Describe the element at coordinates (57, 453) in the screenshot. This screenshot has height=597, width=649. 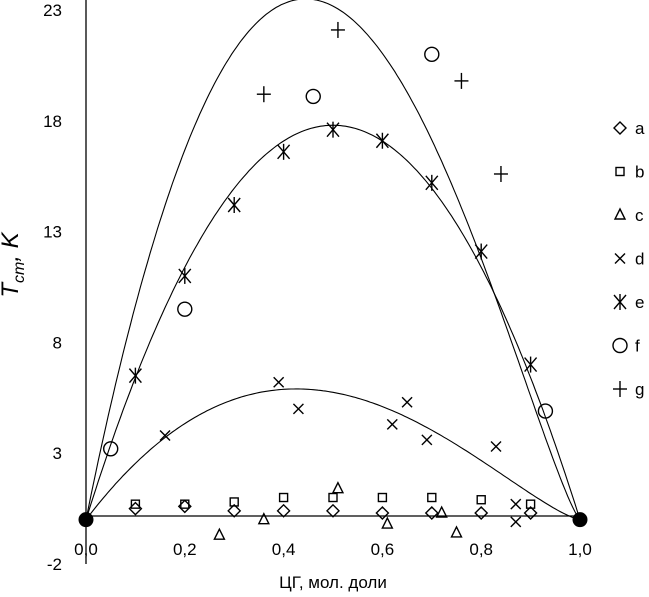
I see `y-tick-label: 3` at that location.